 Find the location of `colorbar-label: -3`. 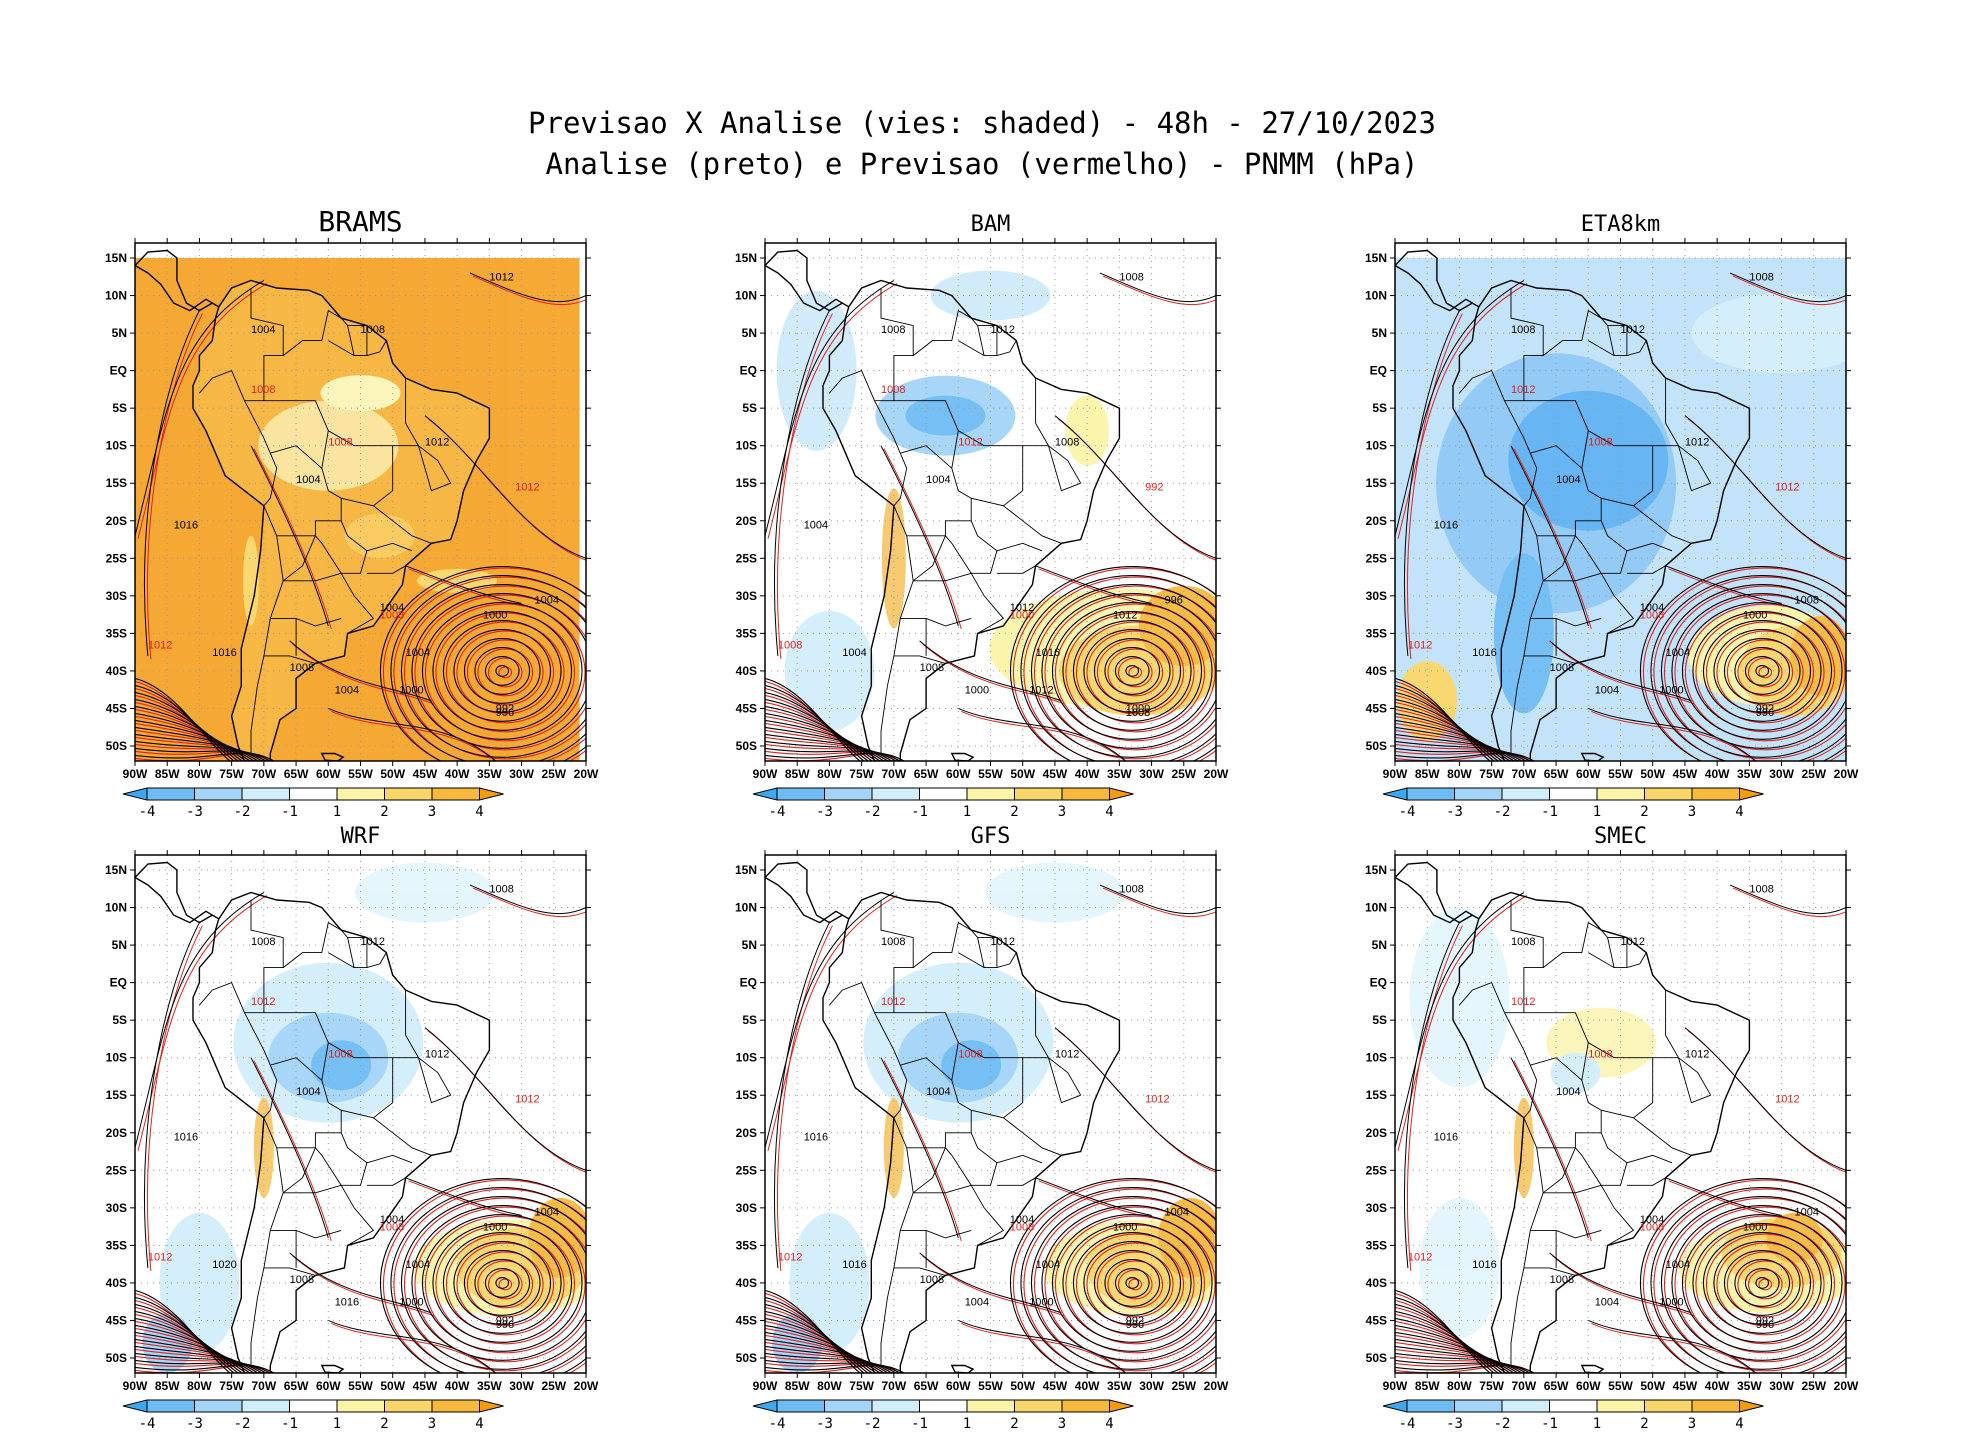

colorbar-label: -3 is located at coordinates (194, 812).